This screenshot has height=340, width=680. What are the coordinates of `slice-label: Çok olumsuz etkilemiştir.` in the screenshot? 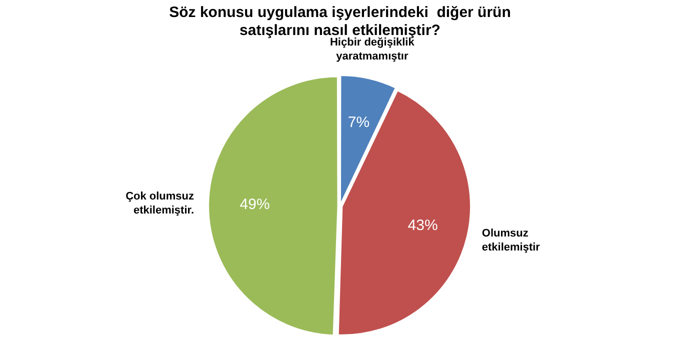 It's located at (160, 203).